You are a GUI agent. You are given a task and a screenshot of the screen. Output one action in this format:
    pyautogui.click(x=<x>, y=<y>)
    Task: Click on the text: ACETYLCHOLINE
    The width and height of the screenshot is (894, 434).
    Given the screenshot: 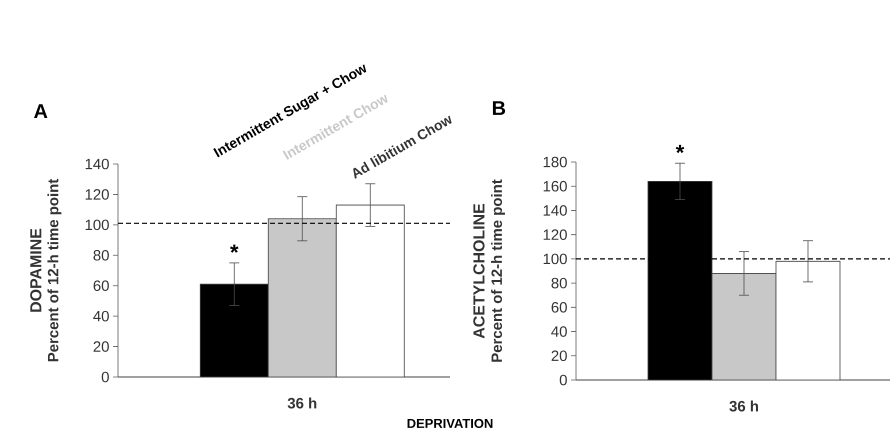 What is the action you would take?
    pyautogui.click(x=479, y=271)
    